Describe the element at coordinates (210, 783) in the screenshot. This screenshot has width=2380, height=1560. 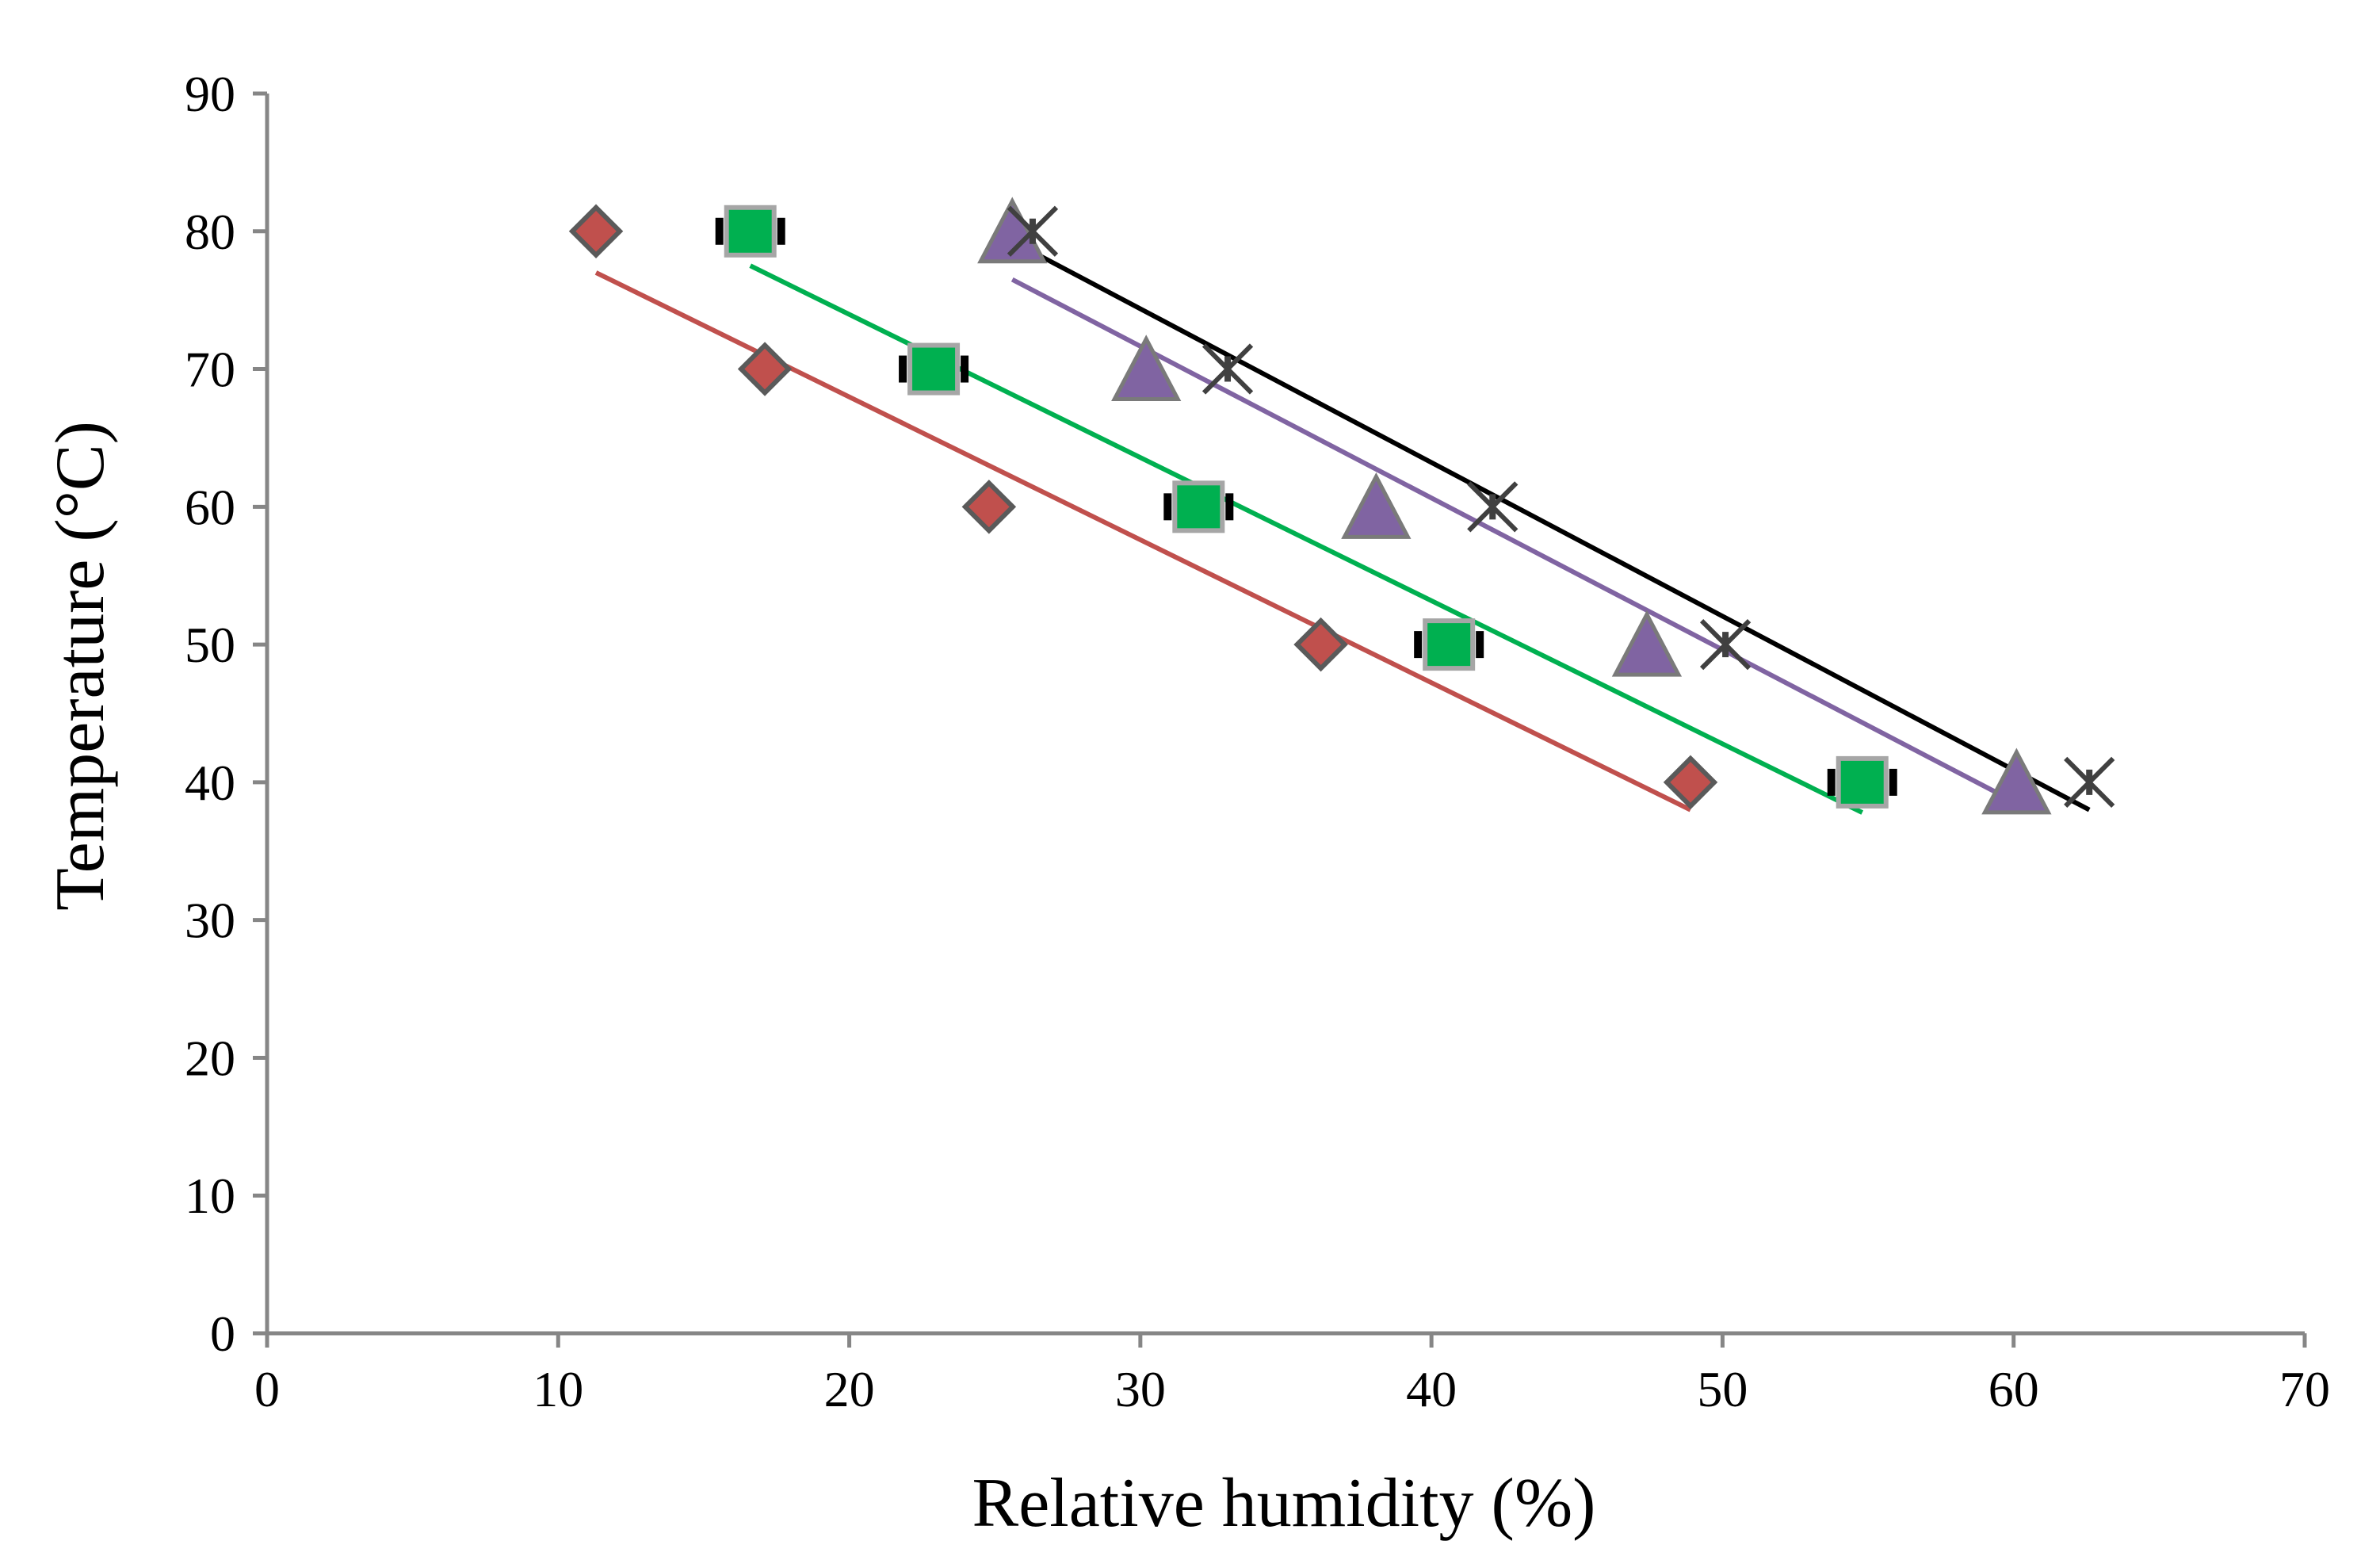
I see `y-tick-label: 40` at that location.